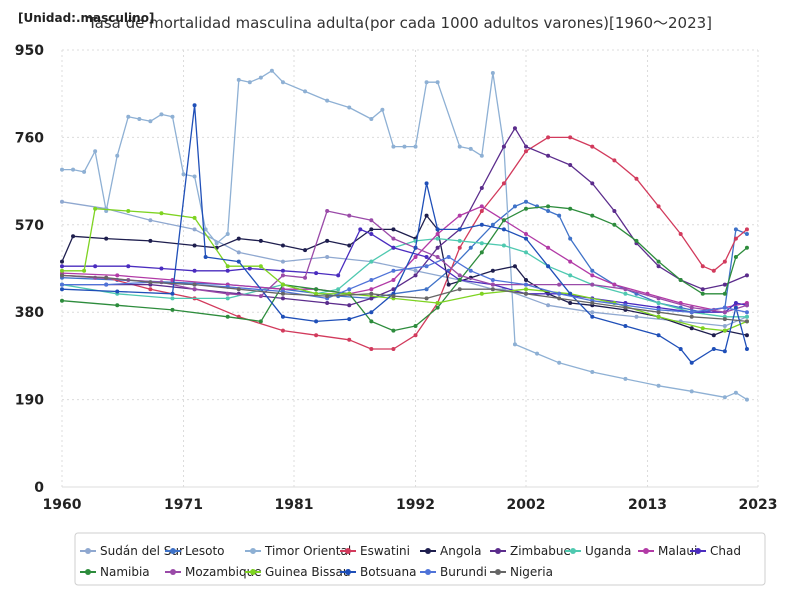 This screenshot has width=800, height=600. Describe the element at coordinates (531, 572) in the screenshot. I see `legend-label: Nigeria` at that location.